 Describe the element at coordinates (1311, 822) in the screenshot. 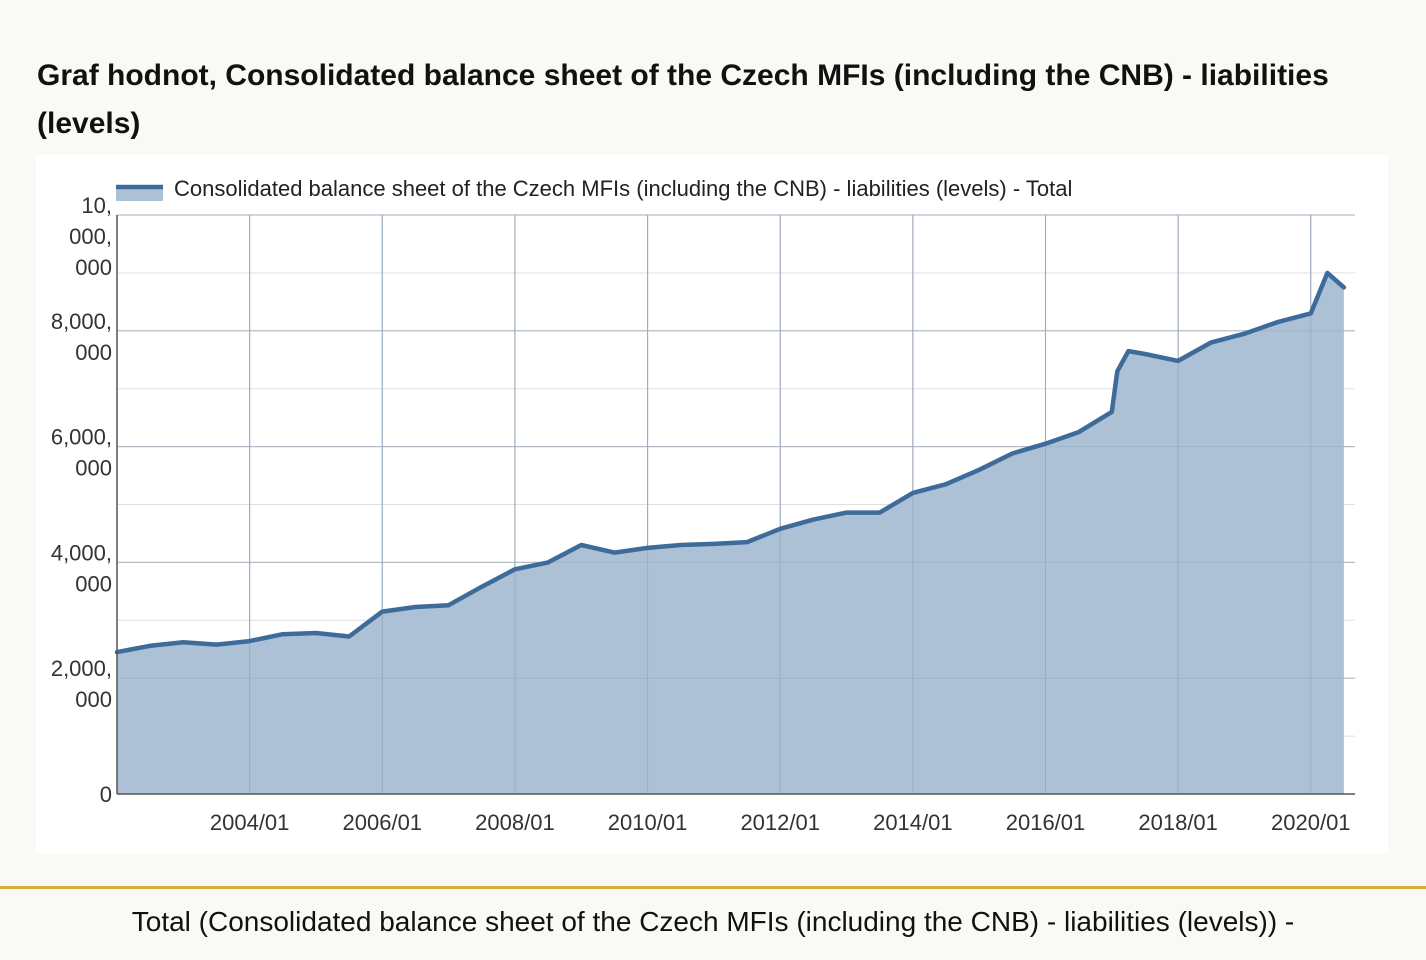

I see `x-tick-label: 2020/01` at that location.